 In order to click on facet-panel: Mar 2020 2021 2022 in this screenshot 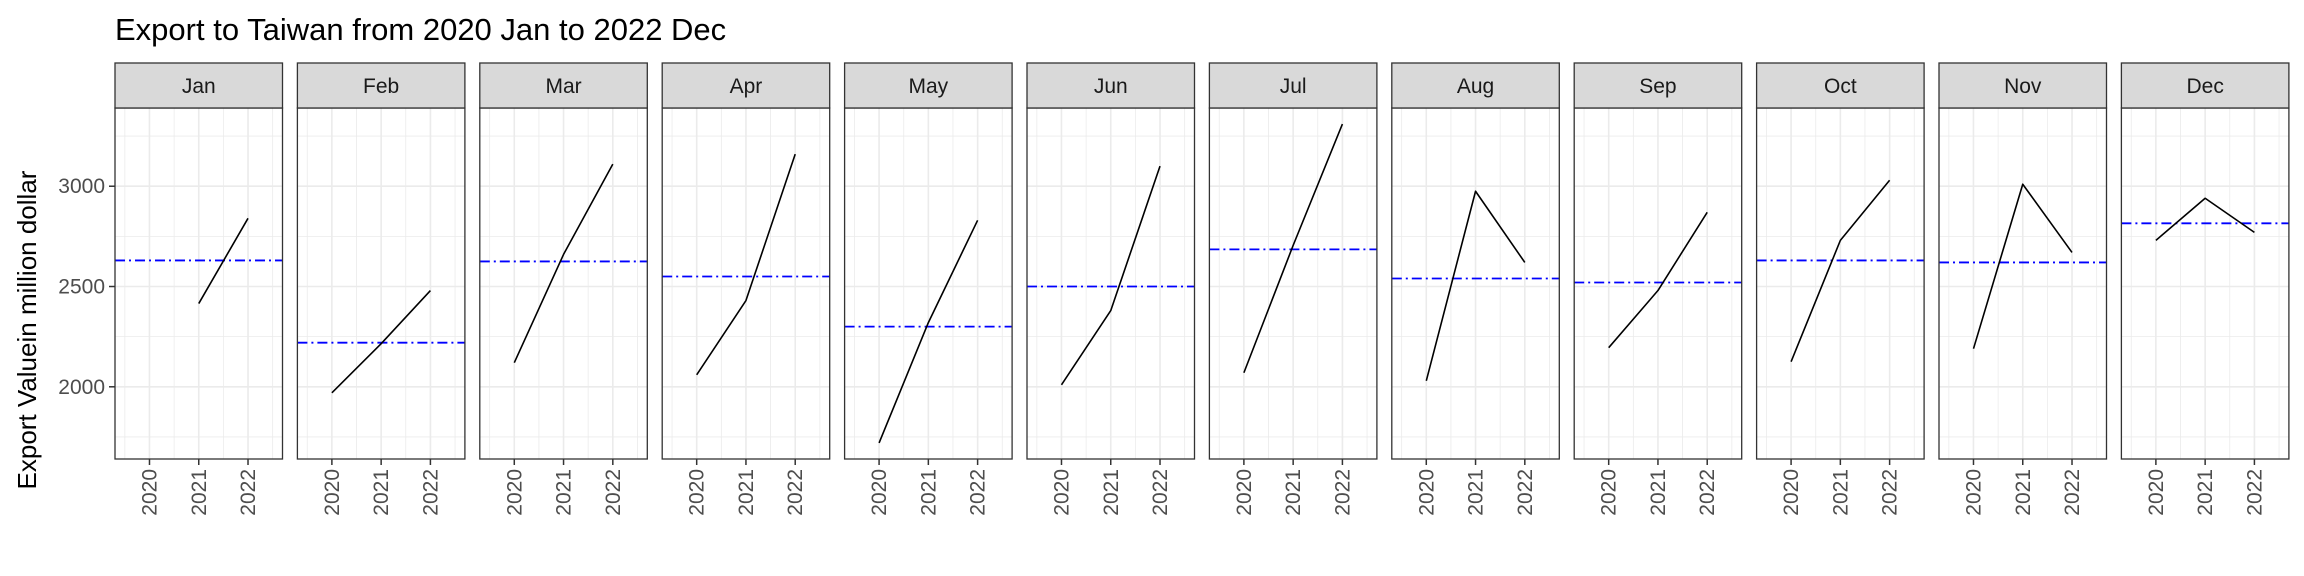, I will do `click(563, 289)`.